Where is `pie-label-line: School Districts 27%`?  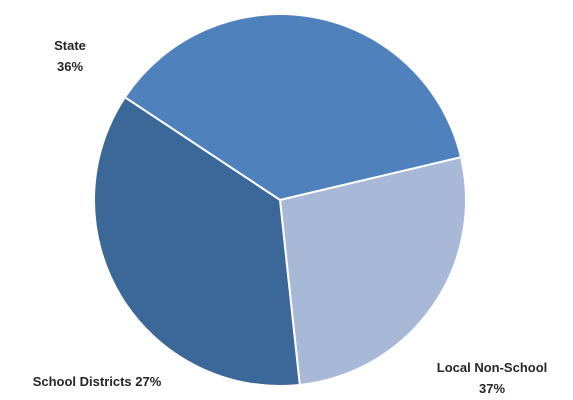
pie-label-line: School Districts 27% is located at coordinates (97, 381).